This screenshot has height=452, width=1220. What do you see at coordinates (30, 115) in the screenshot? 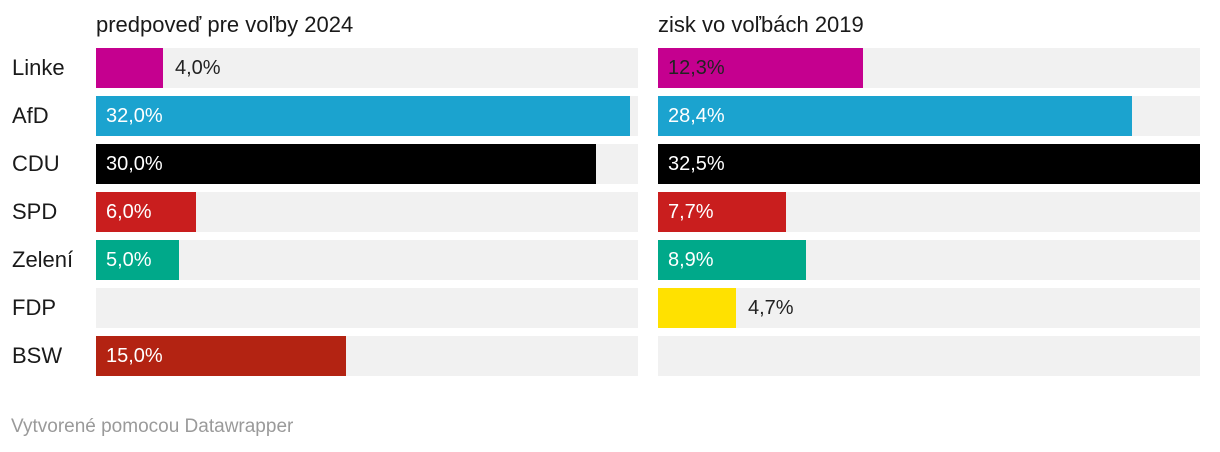
I see `row-label-afd: AfD` at bounding box center [30, 115].